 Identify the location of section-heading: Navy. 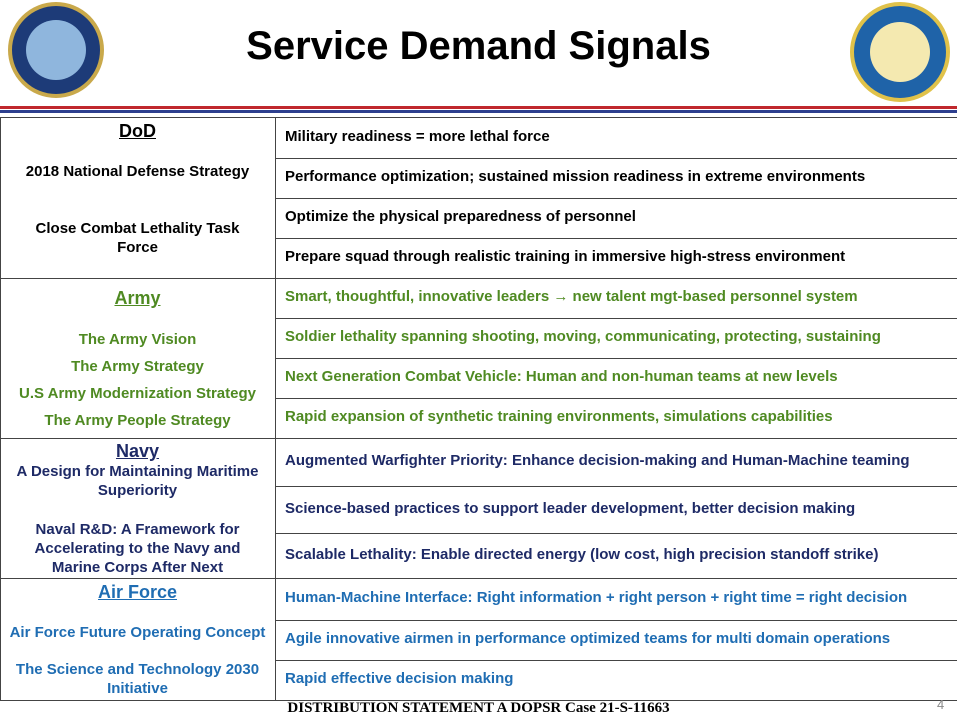
(137, 451).